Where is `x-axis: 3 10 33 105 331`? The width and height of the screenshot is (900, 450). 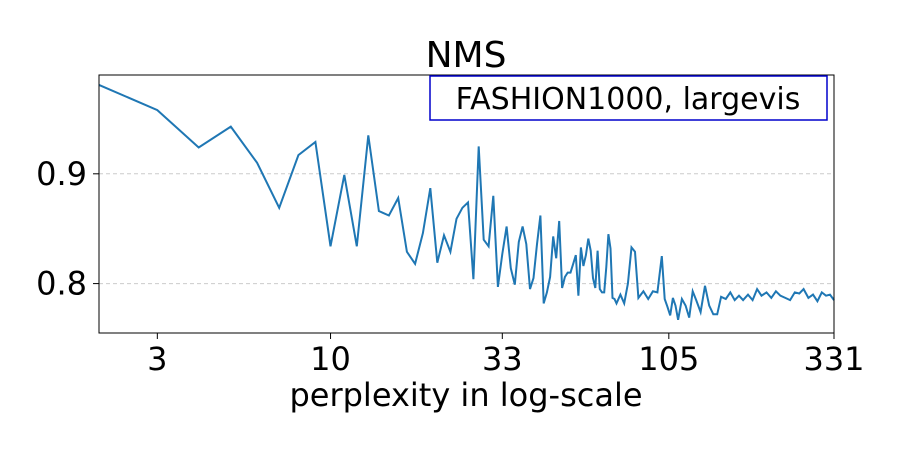 x-axis: 3 10 33 105 331 is located at coordinates (506, 355).